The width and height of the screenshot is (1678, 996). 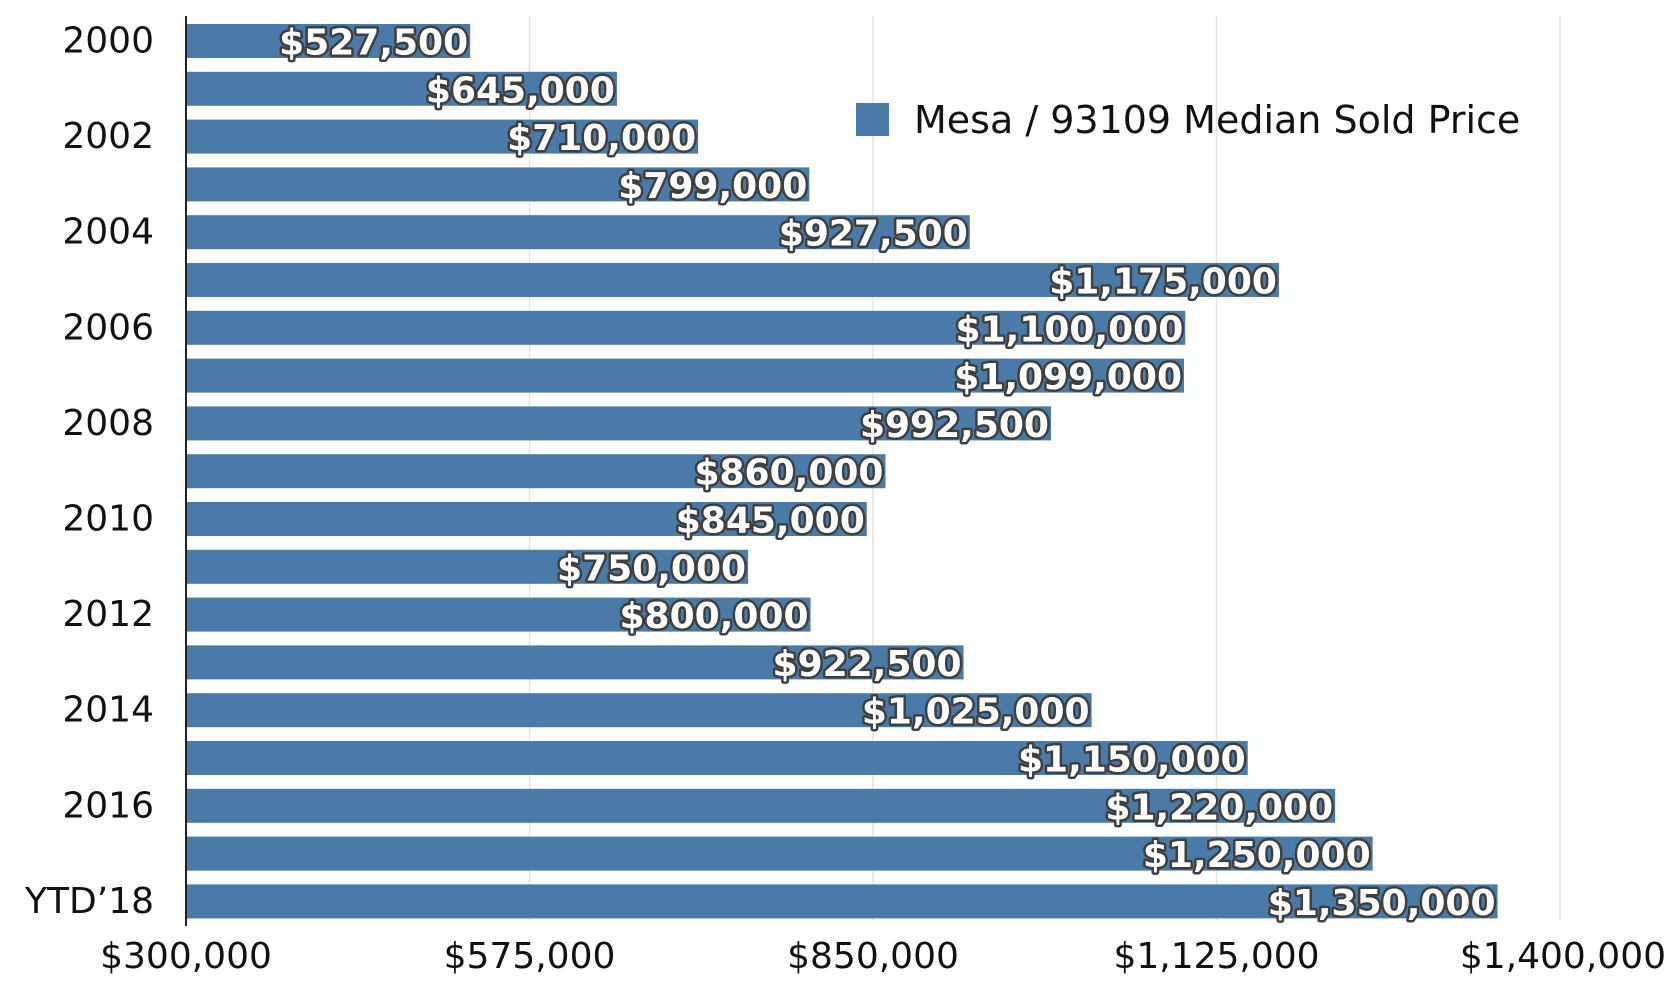 What do you see at coordinates (108, 710) in the screenshot?
I see `y-tick-label: 2014` at bounding box center [108, 710].